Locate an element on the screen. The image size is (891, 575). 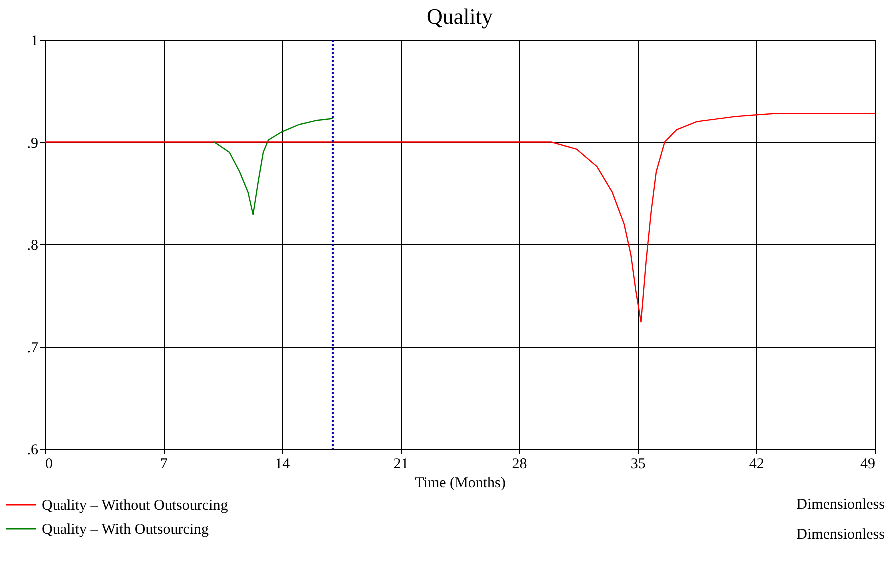
x-tick-label: 49 is located at coordinates (868, 464).